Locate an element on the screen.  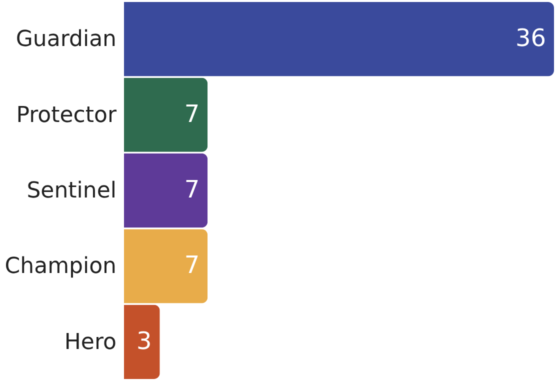
data-label: 36 is located at coordinates (530, 38).